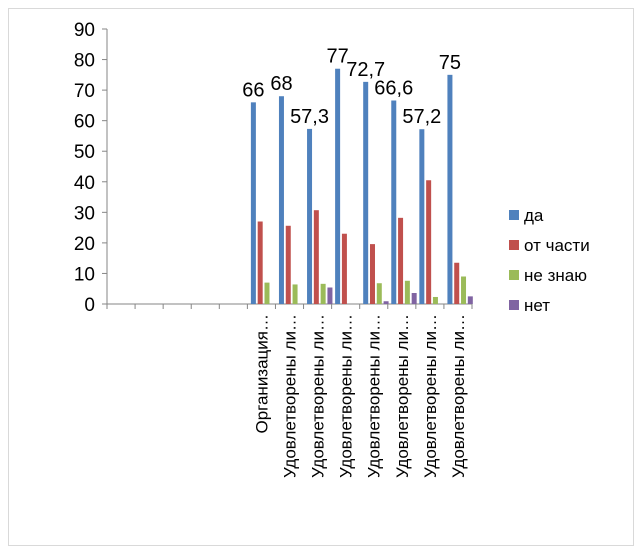  I want to click on data-label: 72,7, so click(365, 70).